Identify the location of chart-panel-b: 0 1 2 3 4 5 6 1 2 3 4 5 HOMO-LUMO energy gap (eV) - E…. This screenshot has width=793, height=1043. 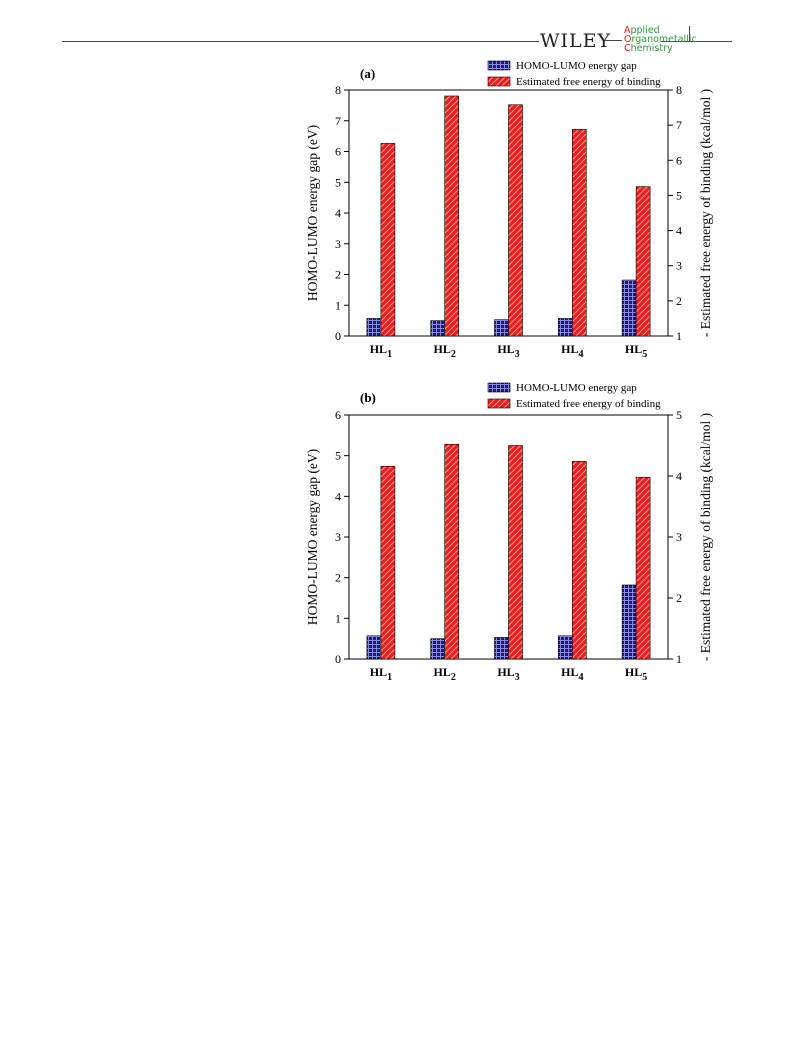
(509, 532).